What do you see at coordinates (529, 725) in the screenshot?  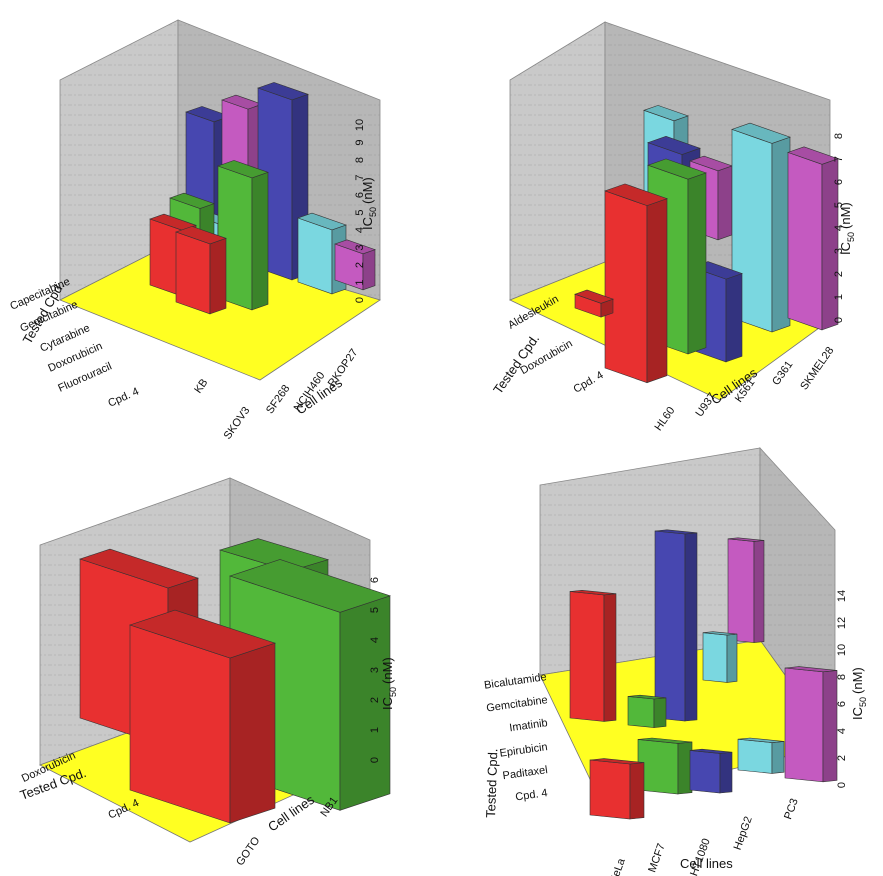 I see `y-tick-label: Imatinib` at bounding box center [529, 725].